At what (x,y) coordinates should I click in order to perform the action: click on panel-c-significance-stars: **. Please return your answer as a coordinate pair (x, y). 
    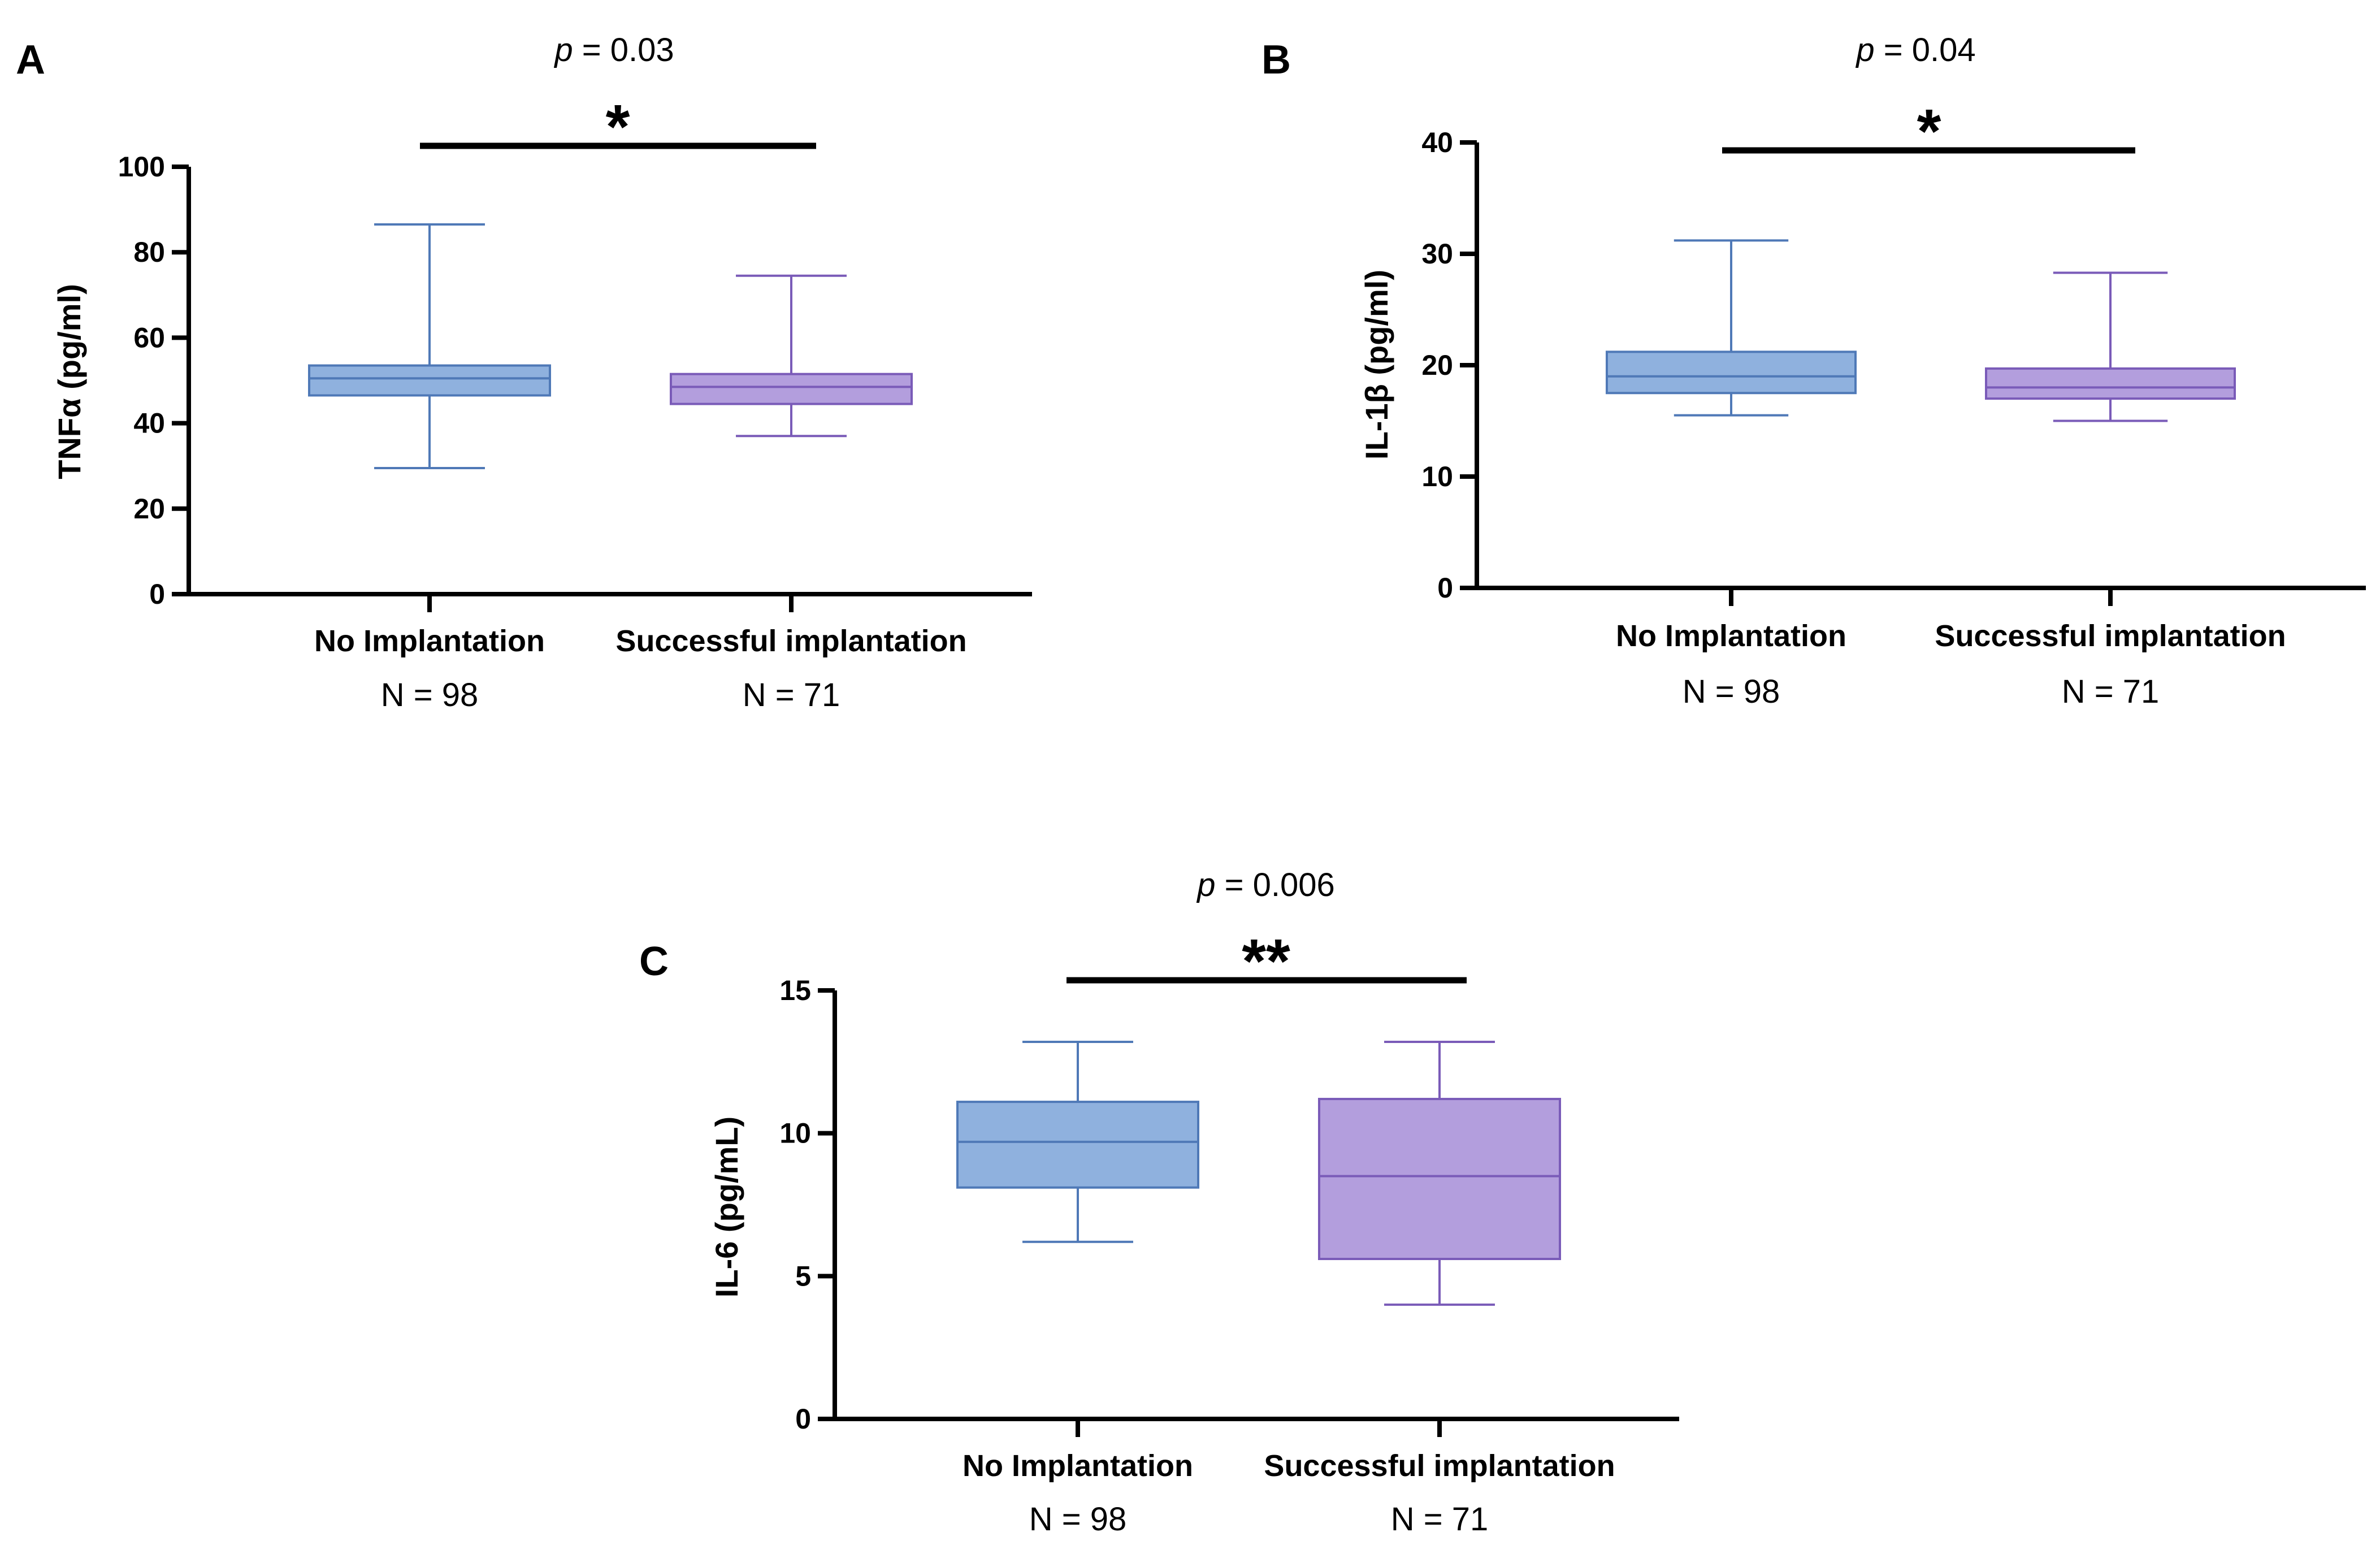
    Looking at the image, I should click on (1266, 961).